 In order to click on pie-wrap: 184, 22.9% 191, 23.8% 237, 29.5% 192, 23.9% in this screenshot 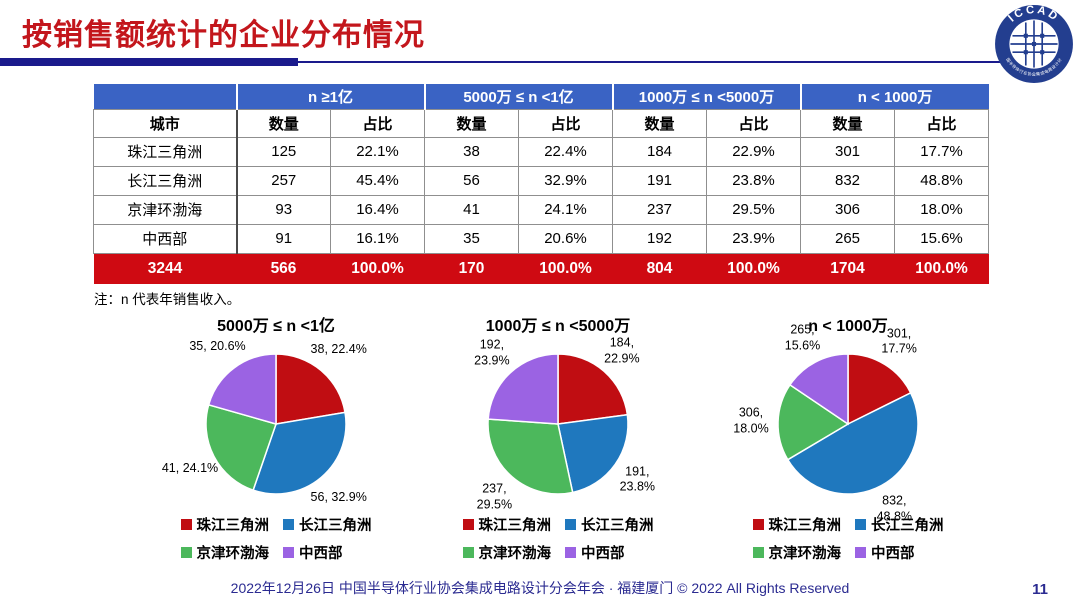, I will do `click(564, 423)`.